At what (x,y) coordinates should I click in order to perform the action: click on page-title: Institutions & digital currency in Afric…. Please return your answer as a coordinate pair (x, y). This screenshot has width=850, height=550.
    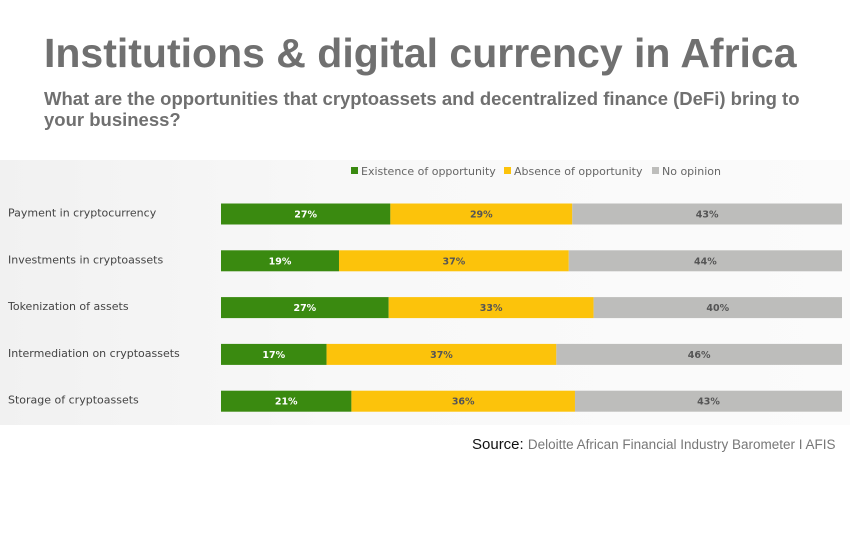
    Looking at the image, I should click on (420, 53).